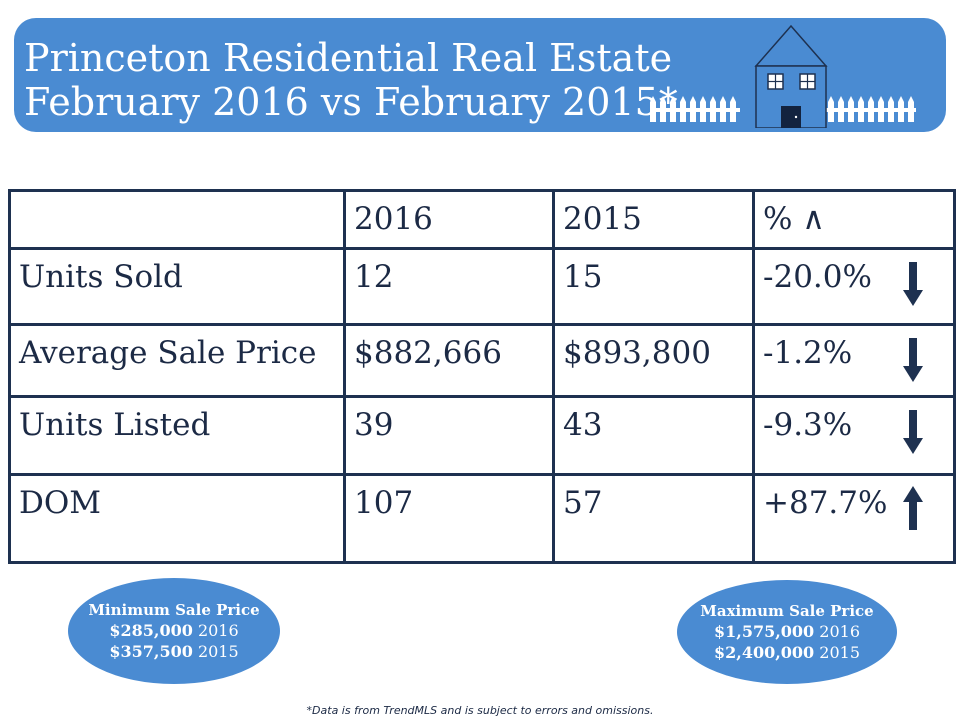 This screenshot has height=720, width=960. I want to click on pct-change-cell: -20.0%, so click(854, 286).